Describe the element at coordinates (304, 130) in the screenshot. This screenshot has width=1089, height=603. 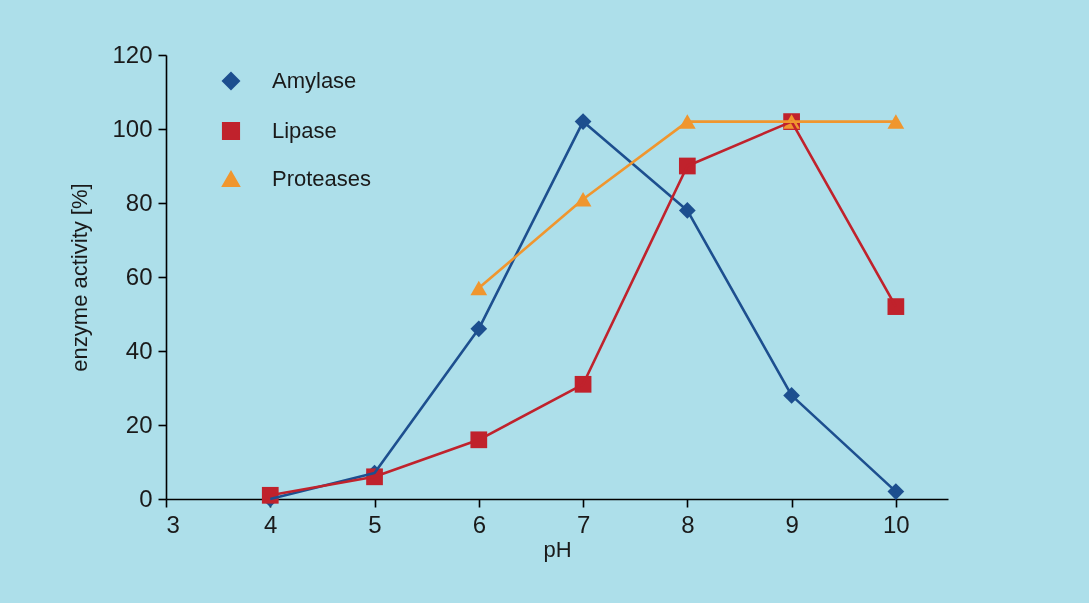
I see `legend-label: Lipase` at that location.